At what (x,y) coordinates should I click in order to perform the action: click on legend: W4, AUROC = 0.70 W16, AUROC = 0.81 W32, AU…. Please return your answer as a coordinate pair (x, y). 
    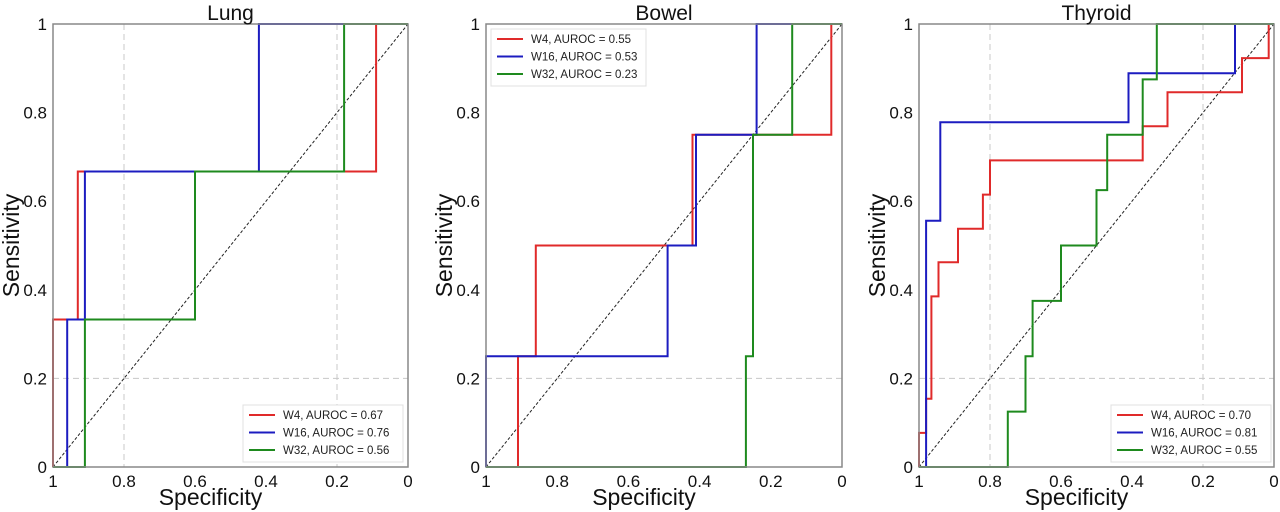
    Looking at the image, I should click on (1191, 433).